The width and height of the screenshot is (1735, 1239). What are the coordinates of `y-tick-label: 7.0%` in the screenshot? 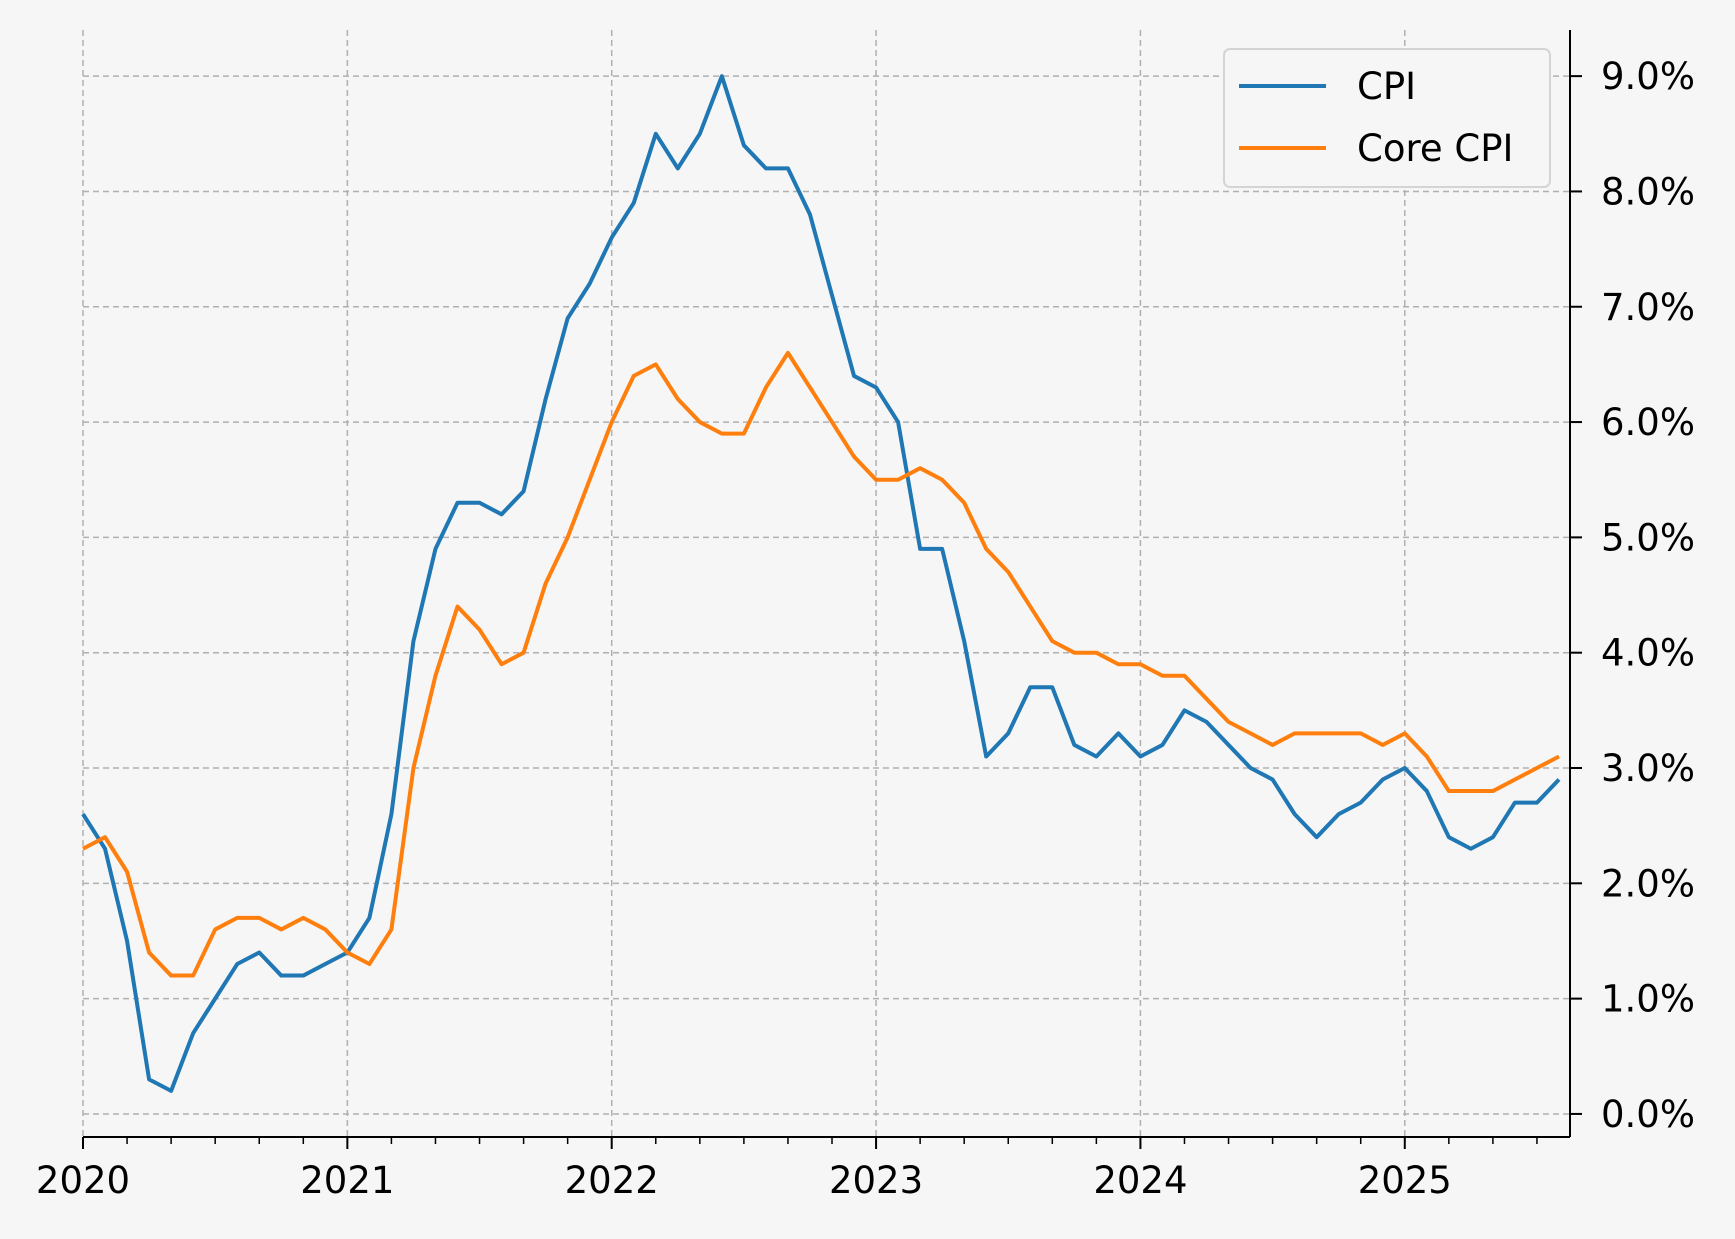 It's located at (1648, 307).